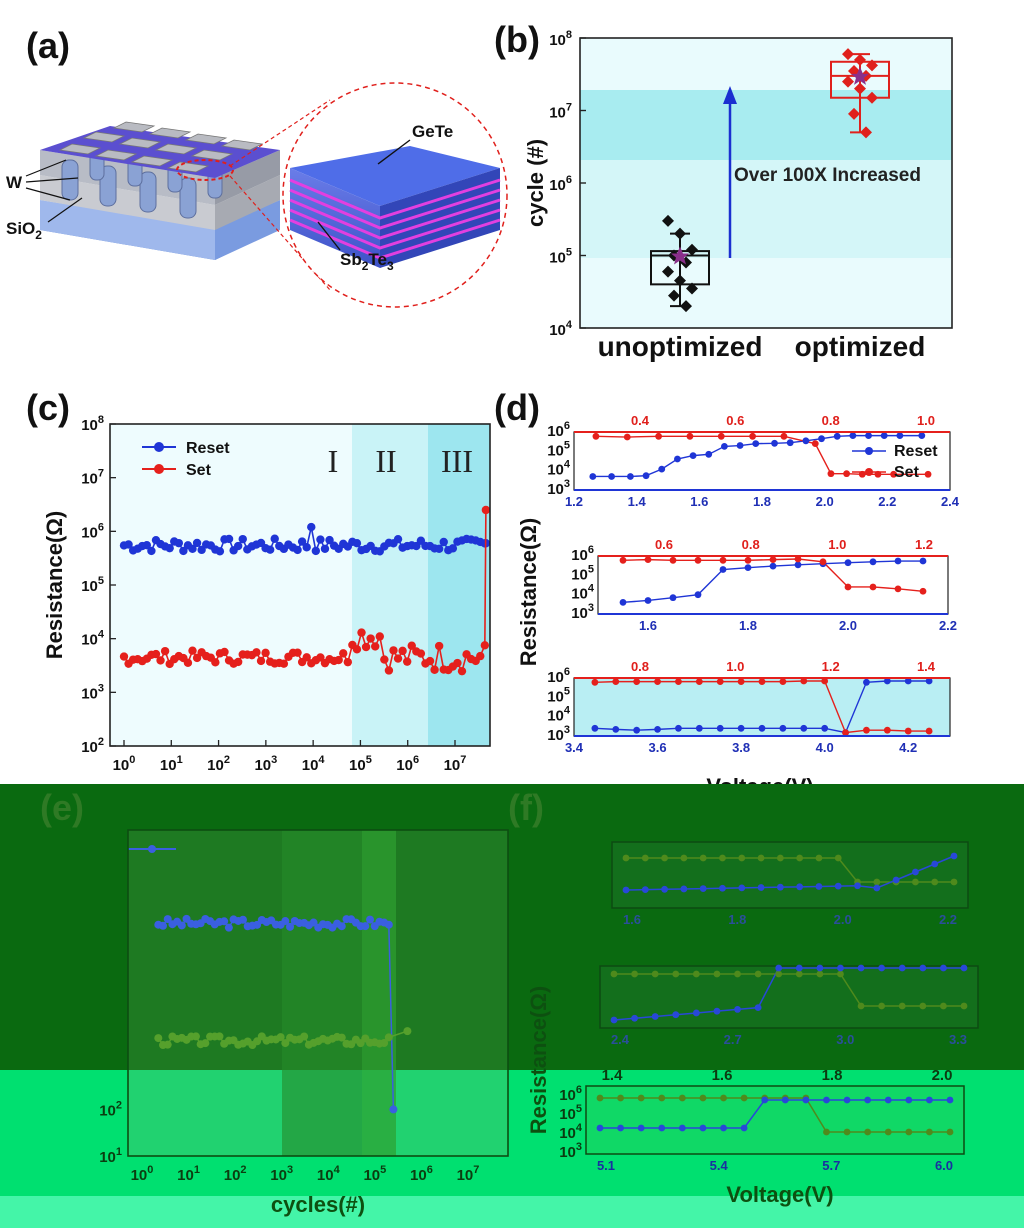 This screenshot has width=1024, height=1228. Describe the element at coordinates (860, 75) in the screenshot. I see `mean-star-optimized` at that location.